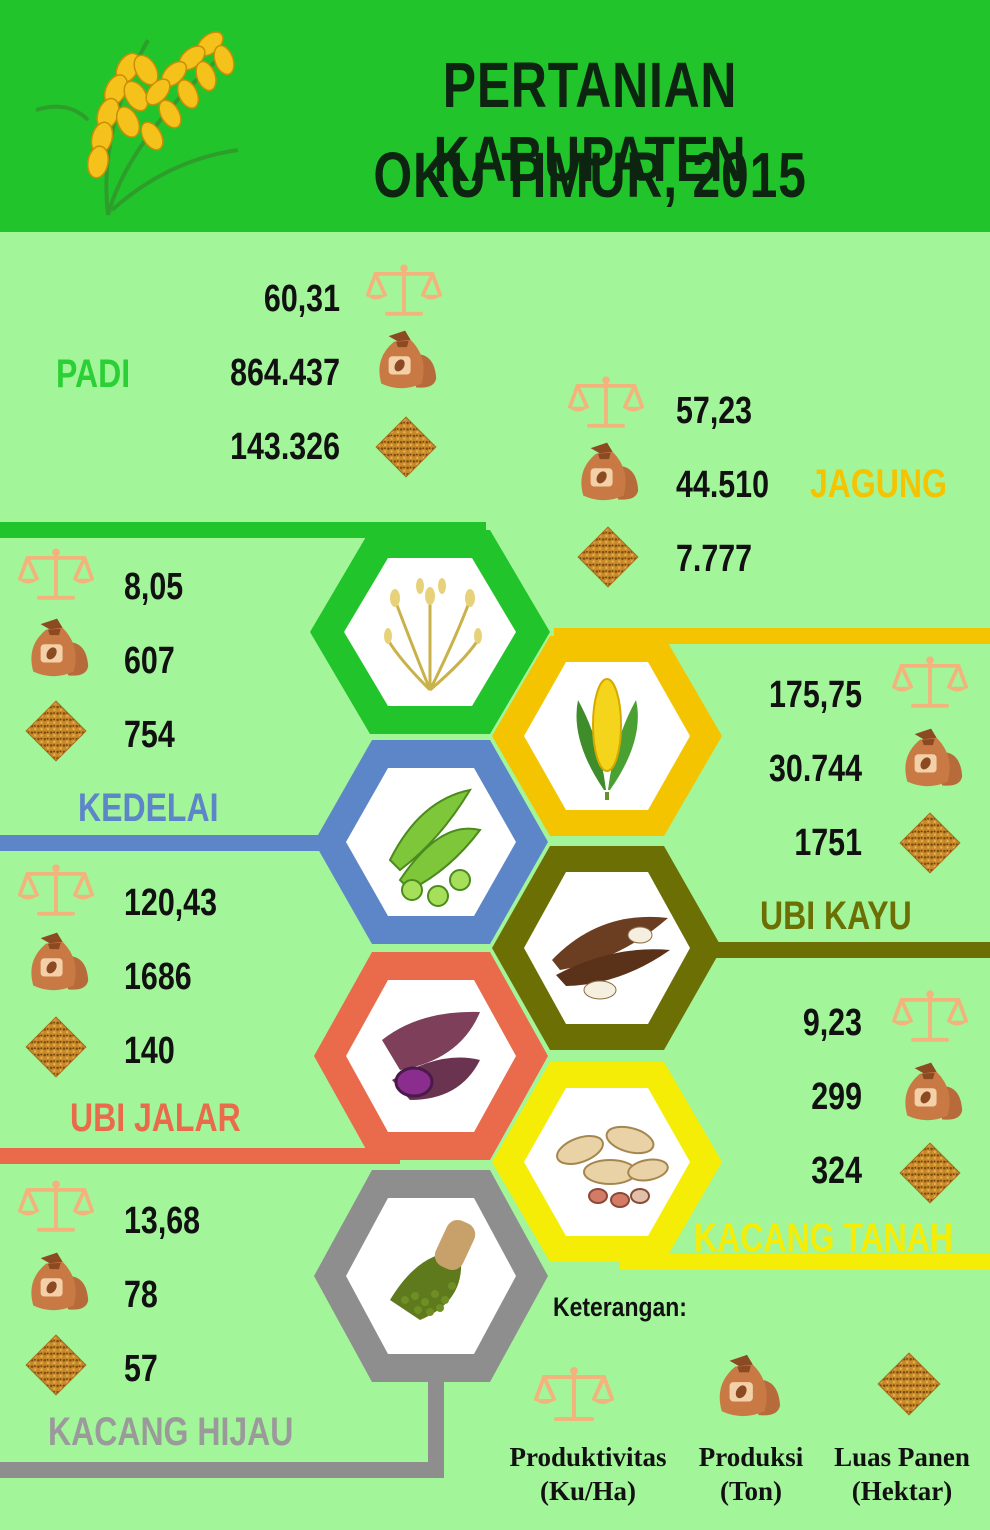 The width and height of the screenshot is (990, 1530). Describe the element at coordinates (902, 1457) in the screenshot. I see `legend-area-name: Luas Panen` at that location.